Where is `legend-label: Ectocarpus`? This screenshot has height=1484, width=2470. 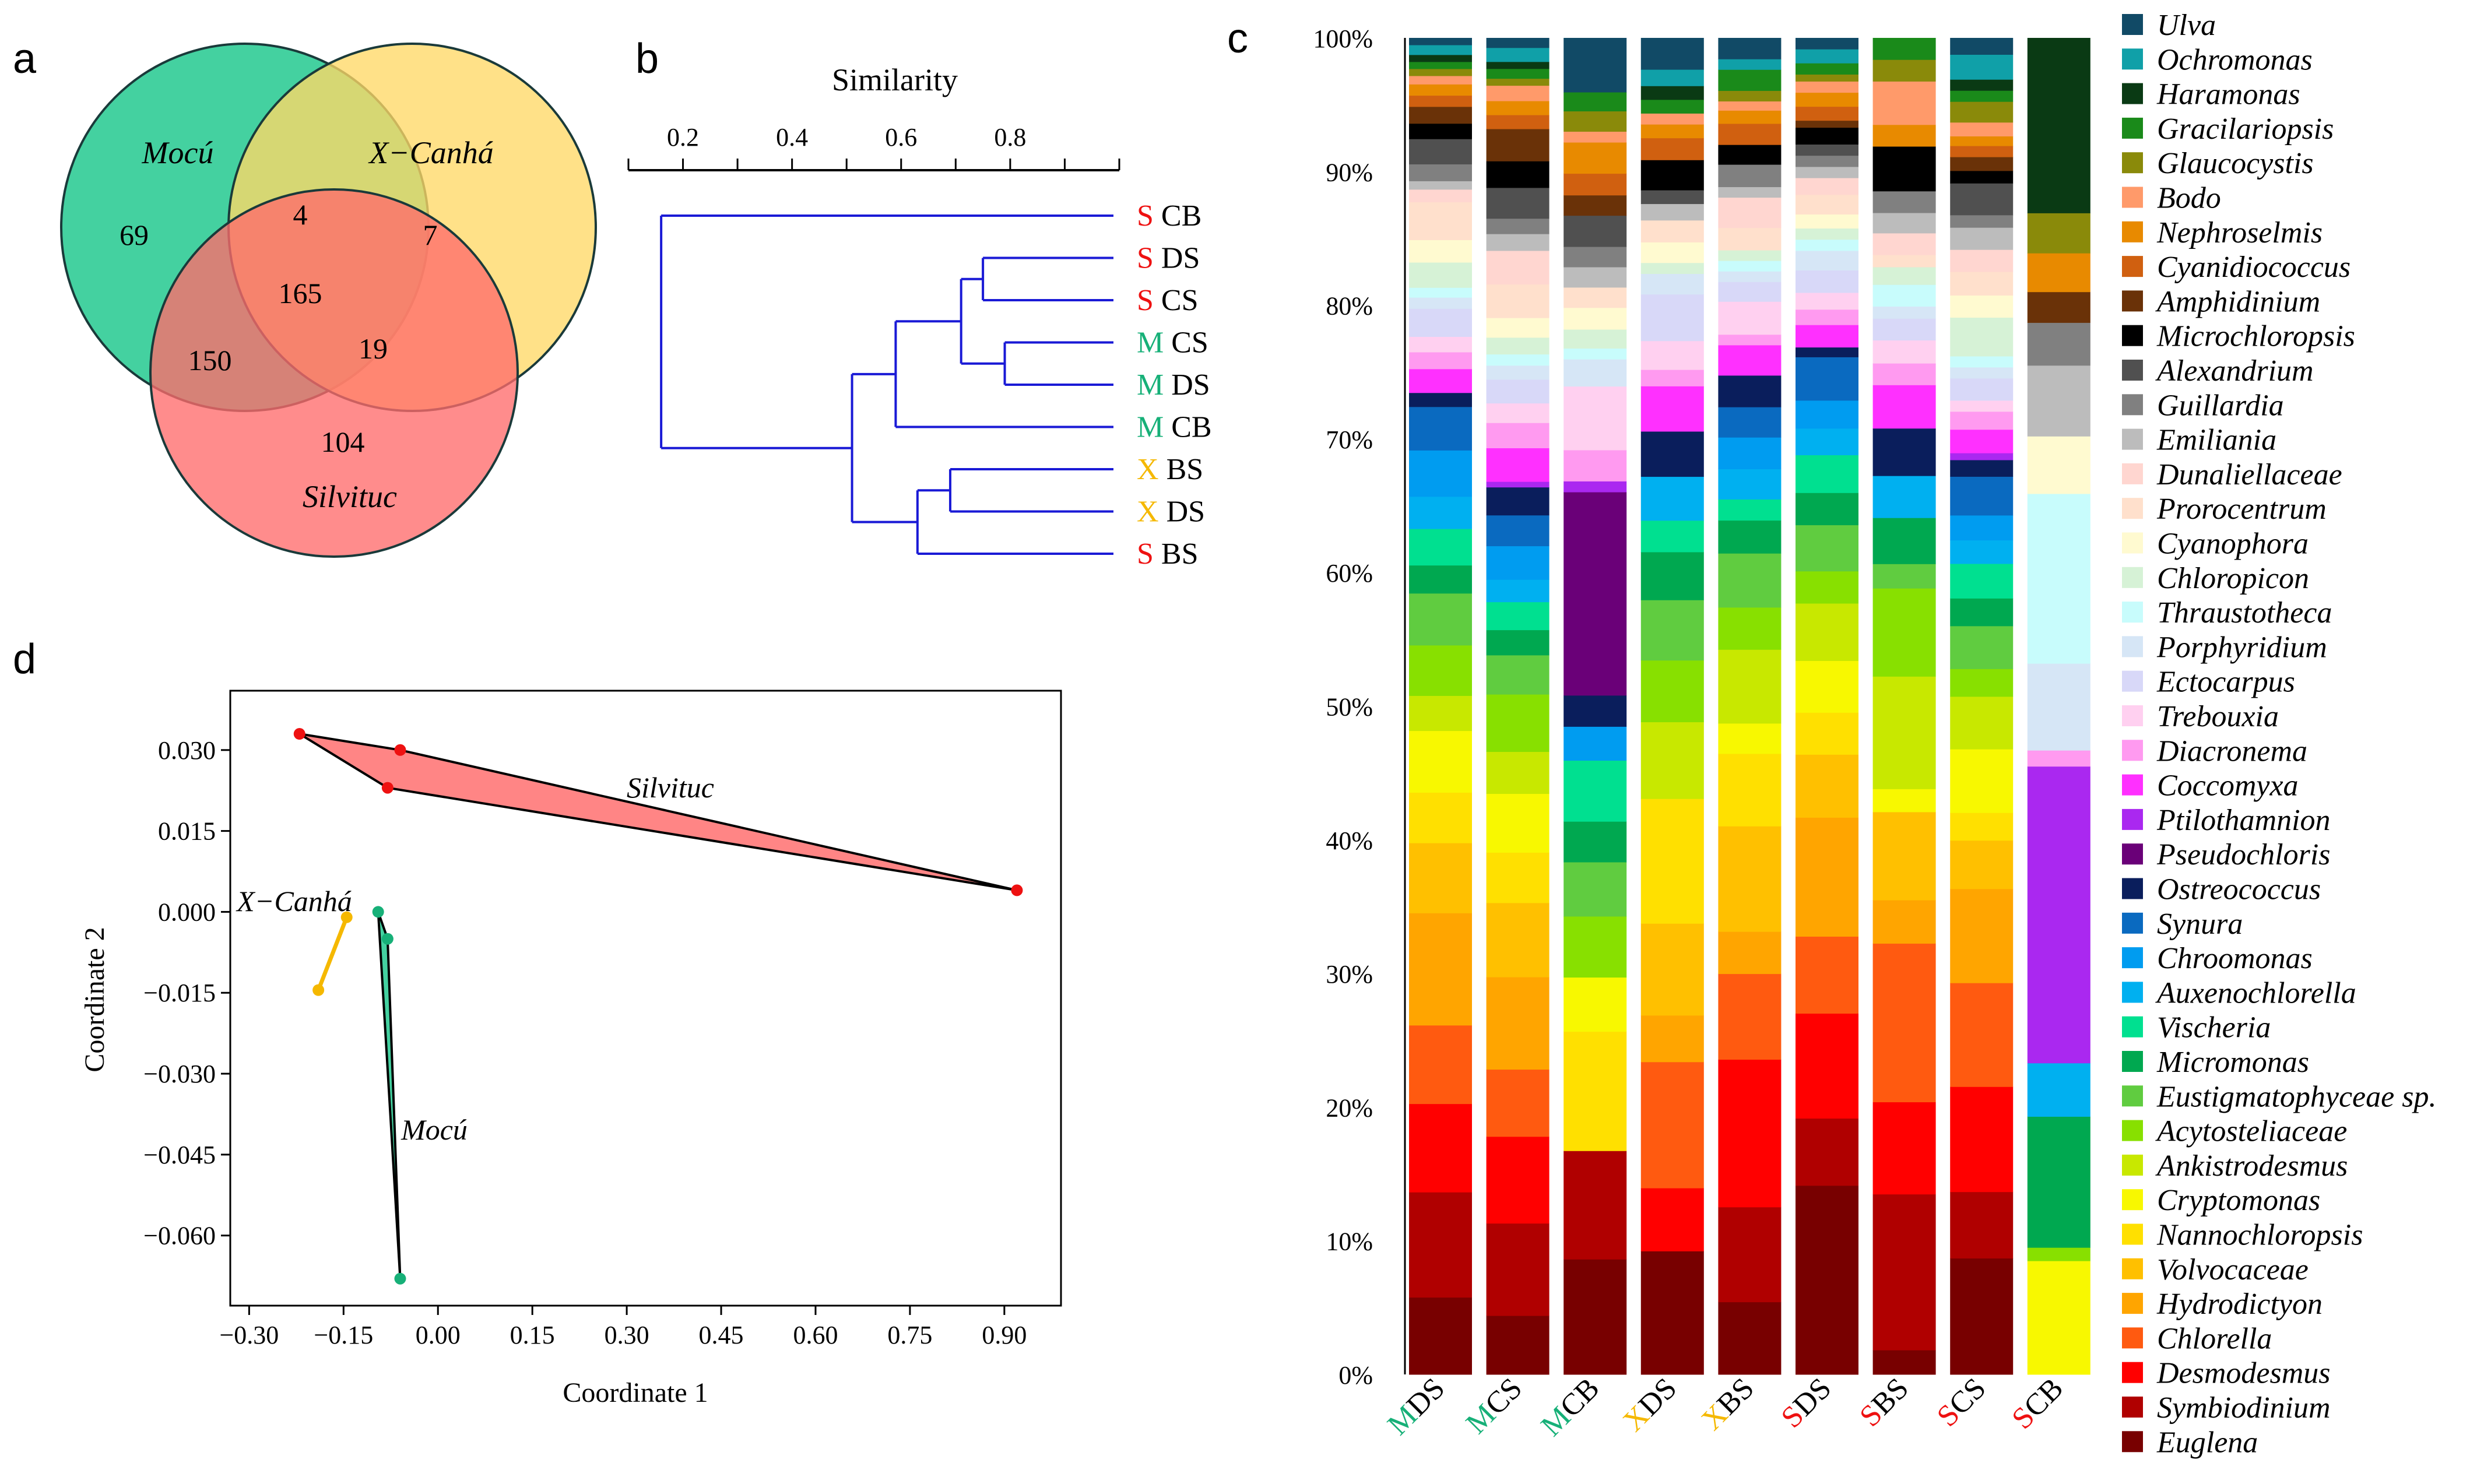 legend-label: Ectocarpus is located at coordinates (2225, 682).